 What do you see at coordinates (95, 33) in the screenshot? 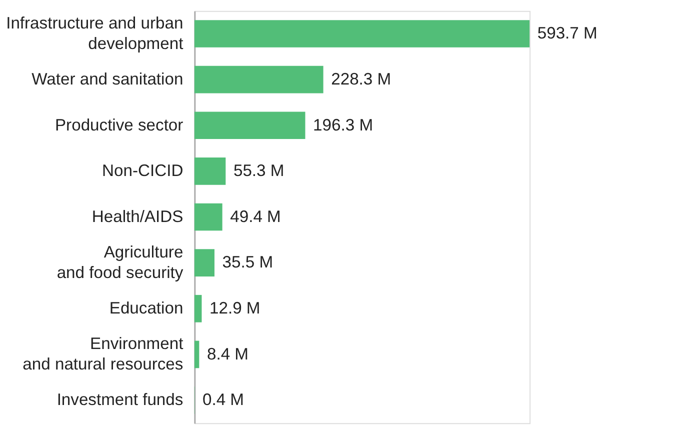
I see `y-tick-label: Infrastructure and urban development` at bounding box center [95, 33].